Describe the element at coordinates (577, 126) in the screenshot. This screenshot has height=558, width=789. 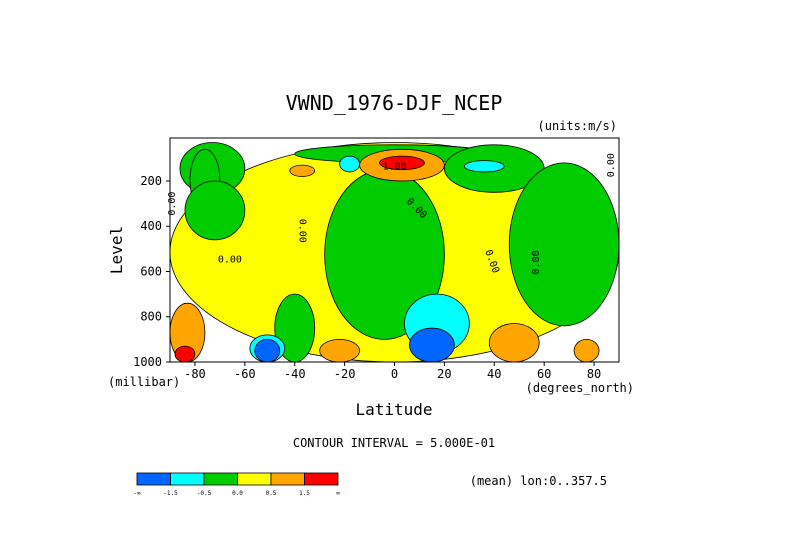
I see `units-note: (units:m/s)` at that location.